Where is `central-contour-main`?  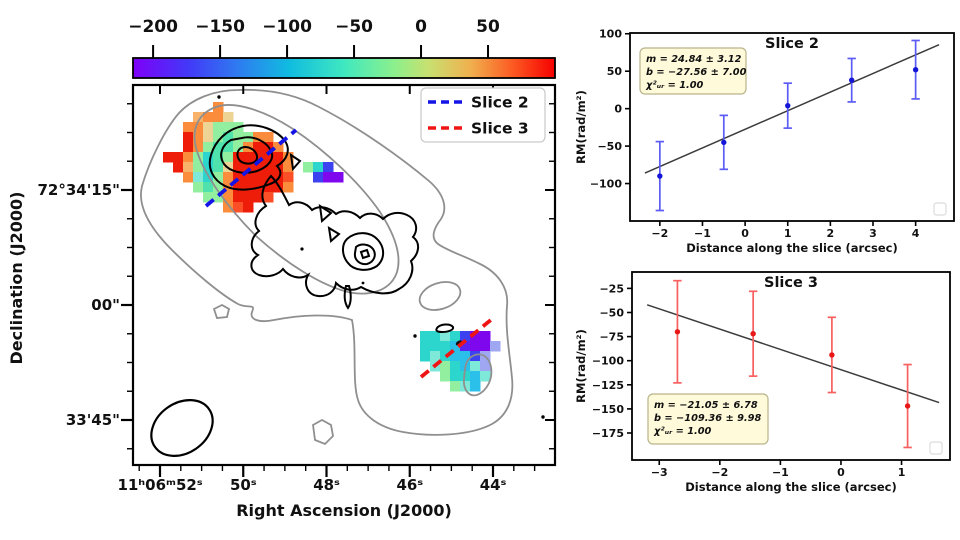
central-contour-main is located at coordinates (334, 236).